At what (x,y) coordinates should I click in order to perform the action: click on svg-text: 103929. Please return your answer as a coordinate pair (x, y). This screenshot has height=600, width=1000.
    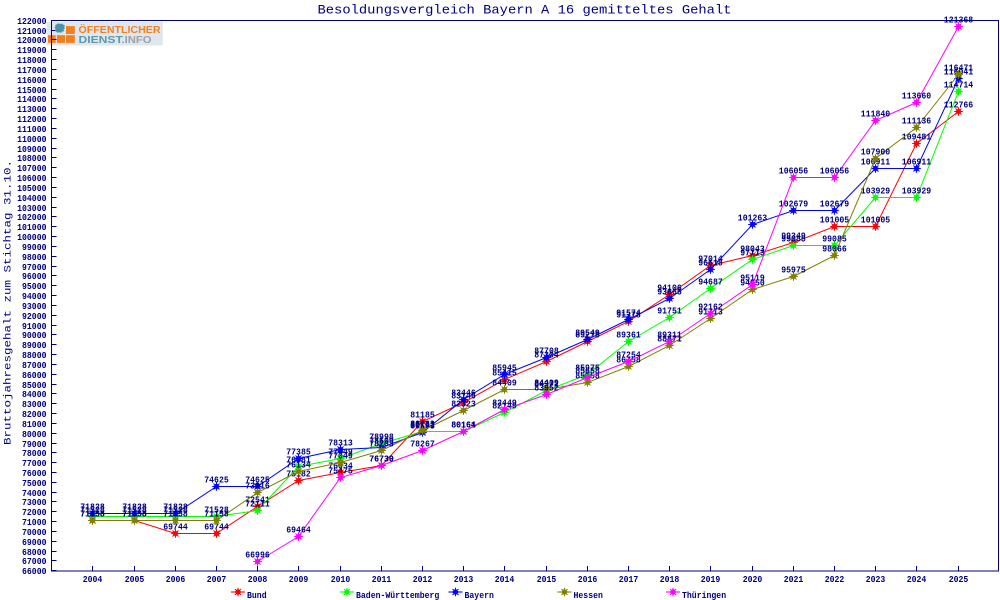
    Looking at the image, I should click on (876, 190).